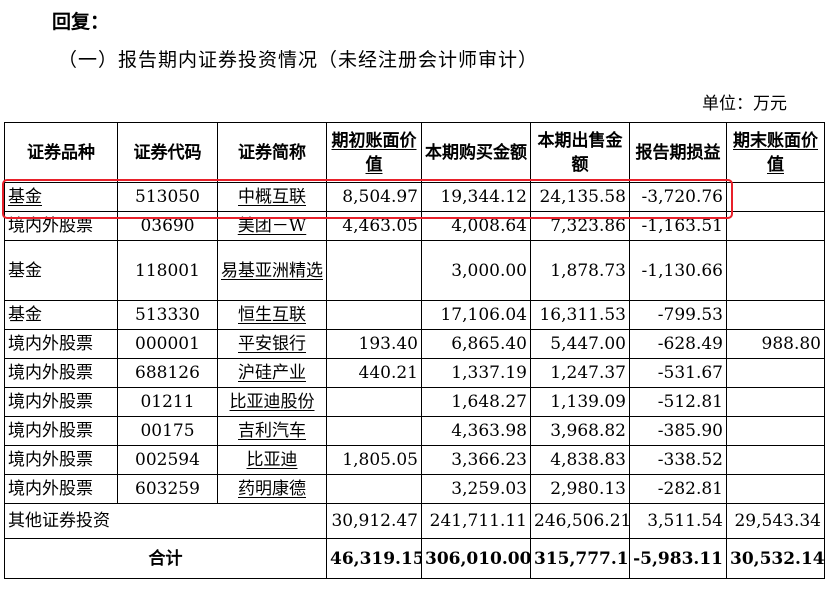  I want to click on cell-sale: 1,139.09, so click(580, 402).